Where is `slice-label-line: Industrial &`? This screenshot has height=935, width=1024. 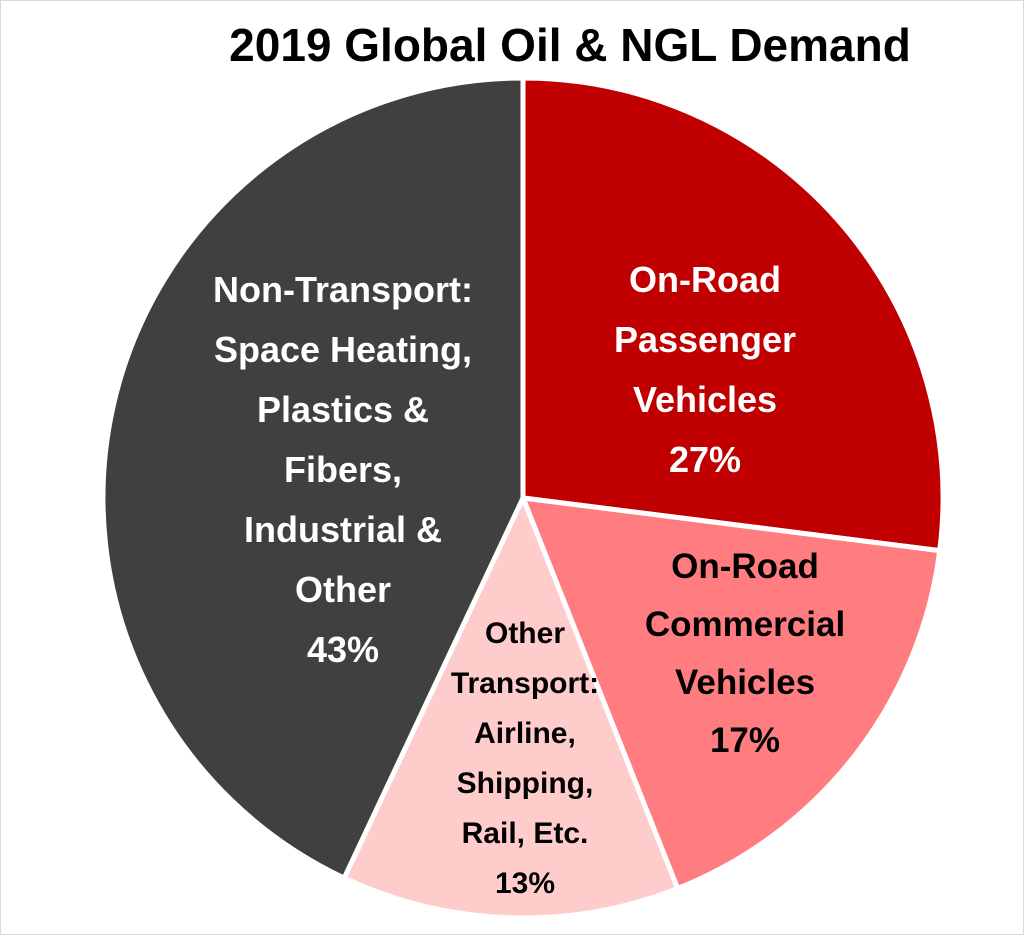 slice-label-line: Industrial & is located at coordinates (343, 529).